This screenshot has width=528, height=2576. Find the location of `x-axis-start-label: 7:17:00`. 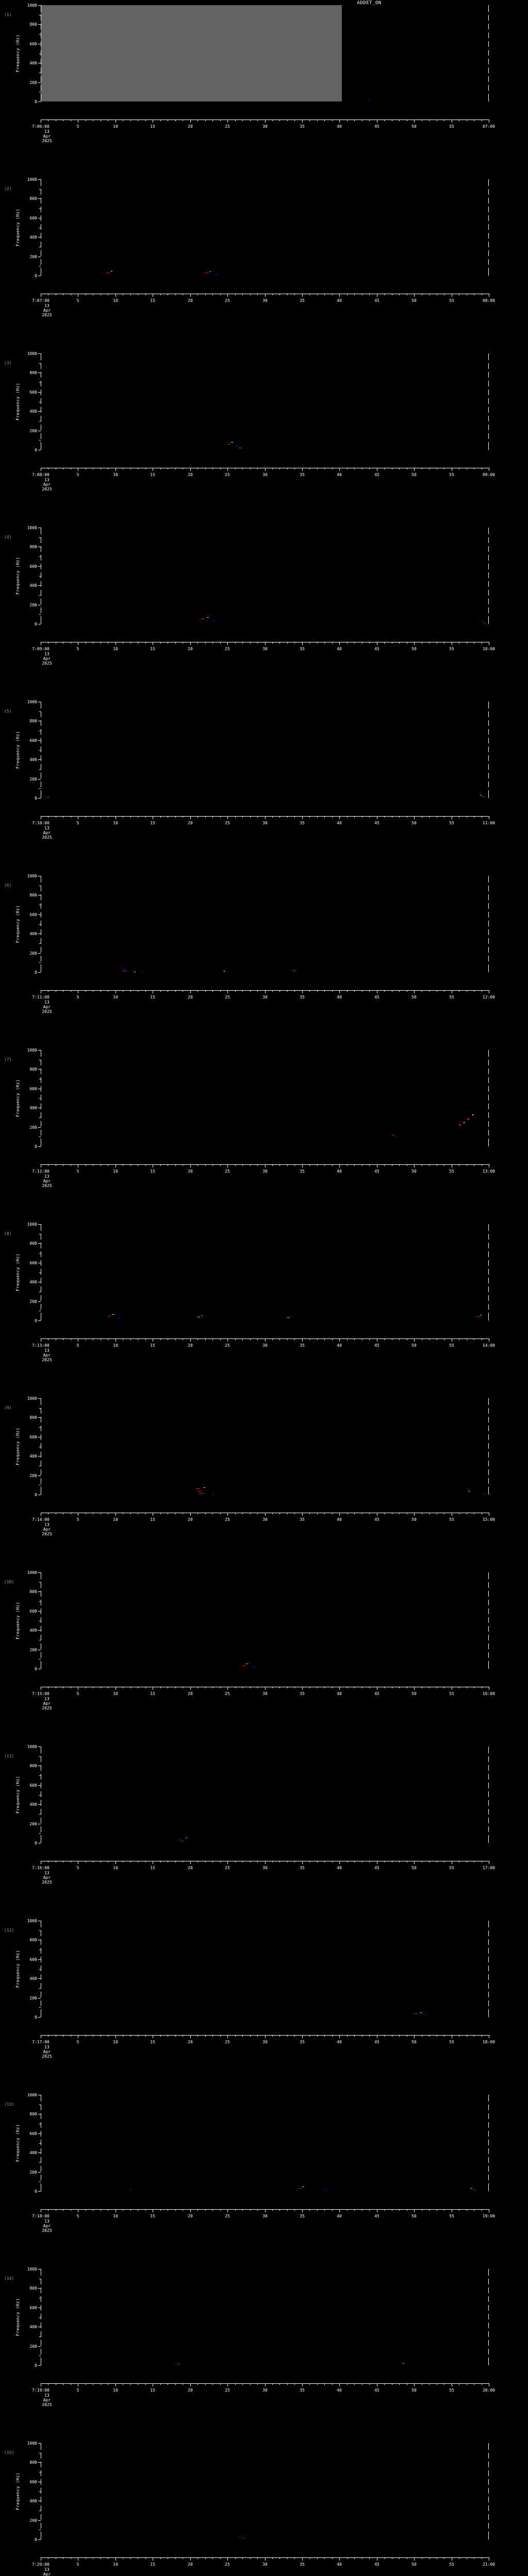

x-axis-start-label: 7:17:00 is located at coordinates (41, 2042).